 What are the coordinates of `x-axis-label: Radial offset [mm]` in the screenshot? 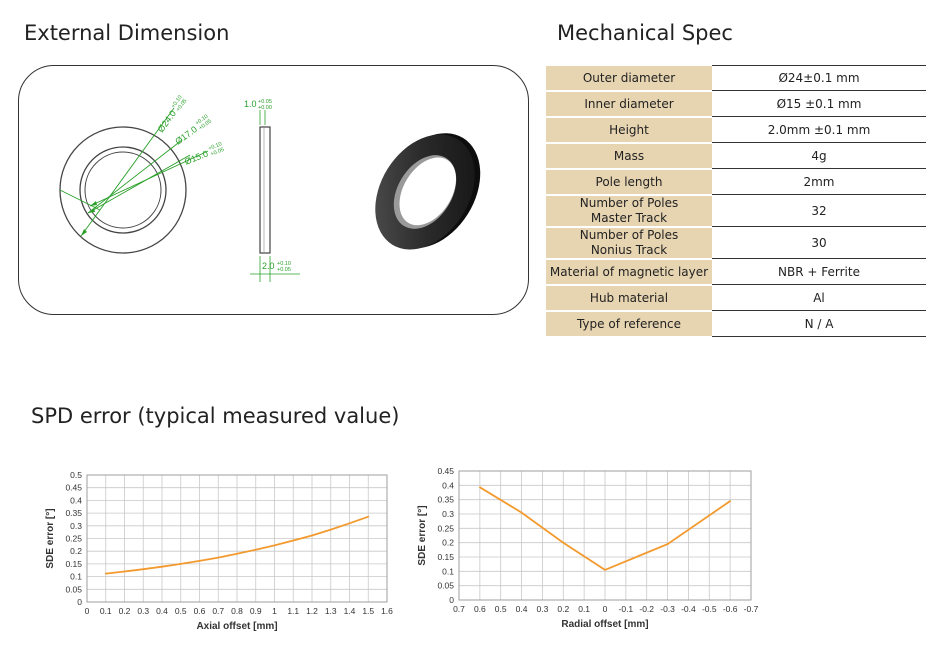 It's located at (604, 624).